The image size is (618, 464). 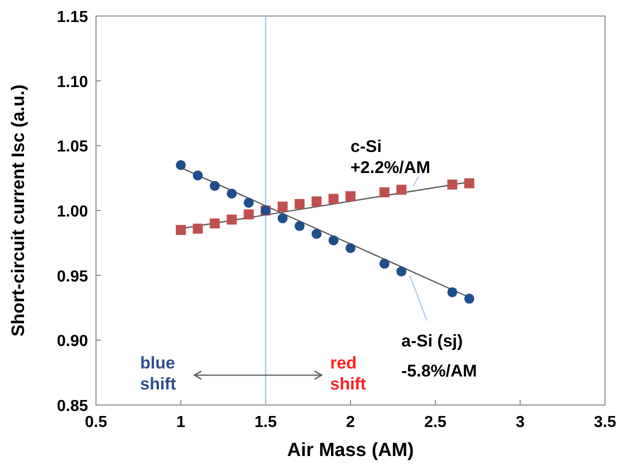 What do you see at coordinates (348, 374) in the screenshot?
I see `annotation: red shift` at bounding box center [348, 374].